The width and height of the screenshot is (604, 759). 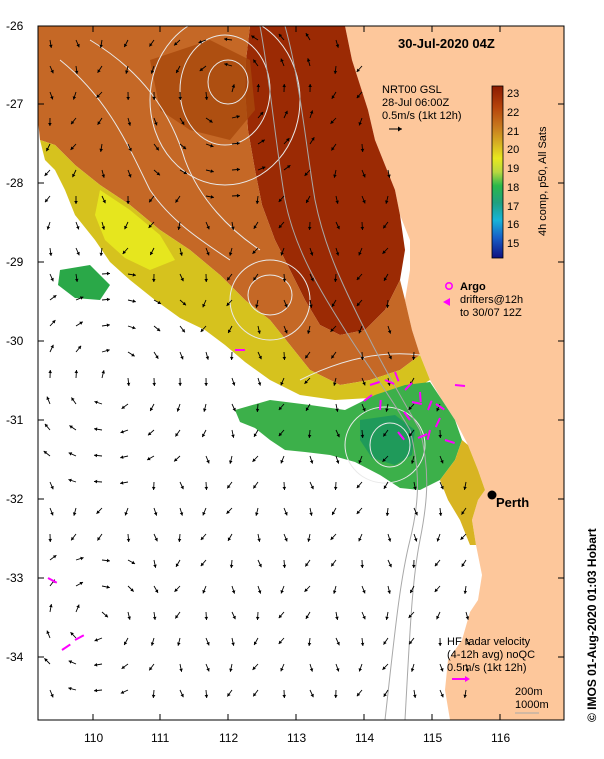 What do you see at coordinates (592, 625) in the screenshot?
I see `credit-label: © IMOS 01-Aug-2020 01:03 Hobart` at bounding box center [592, 625].